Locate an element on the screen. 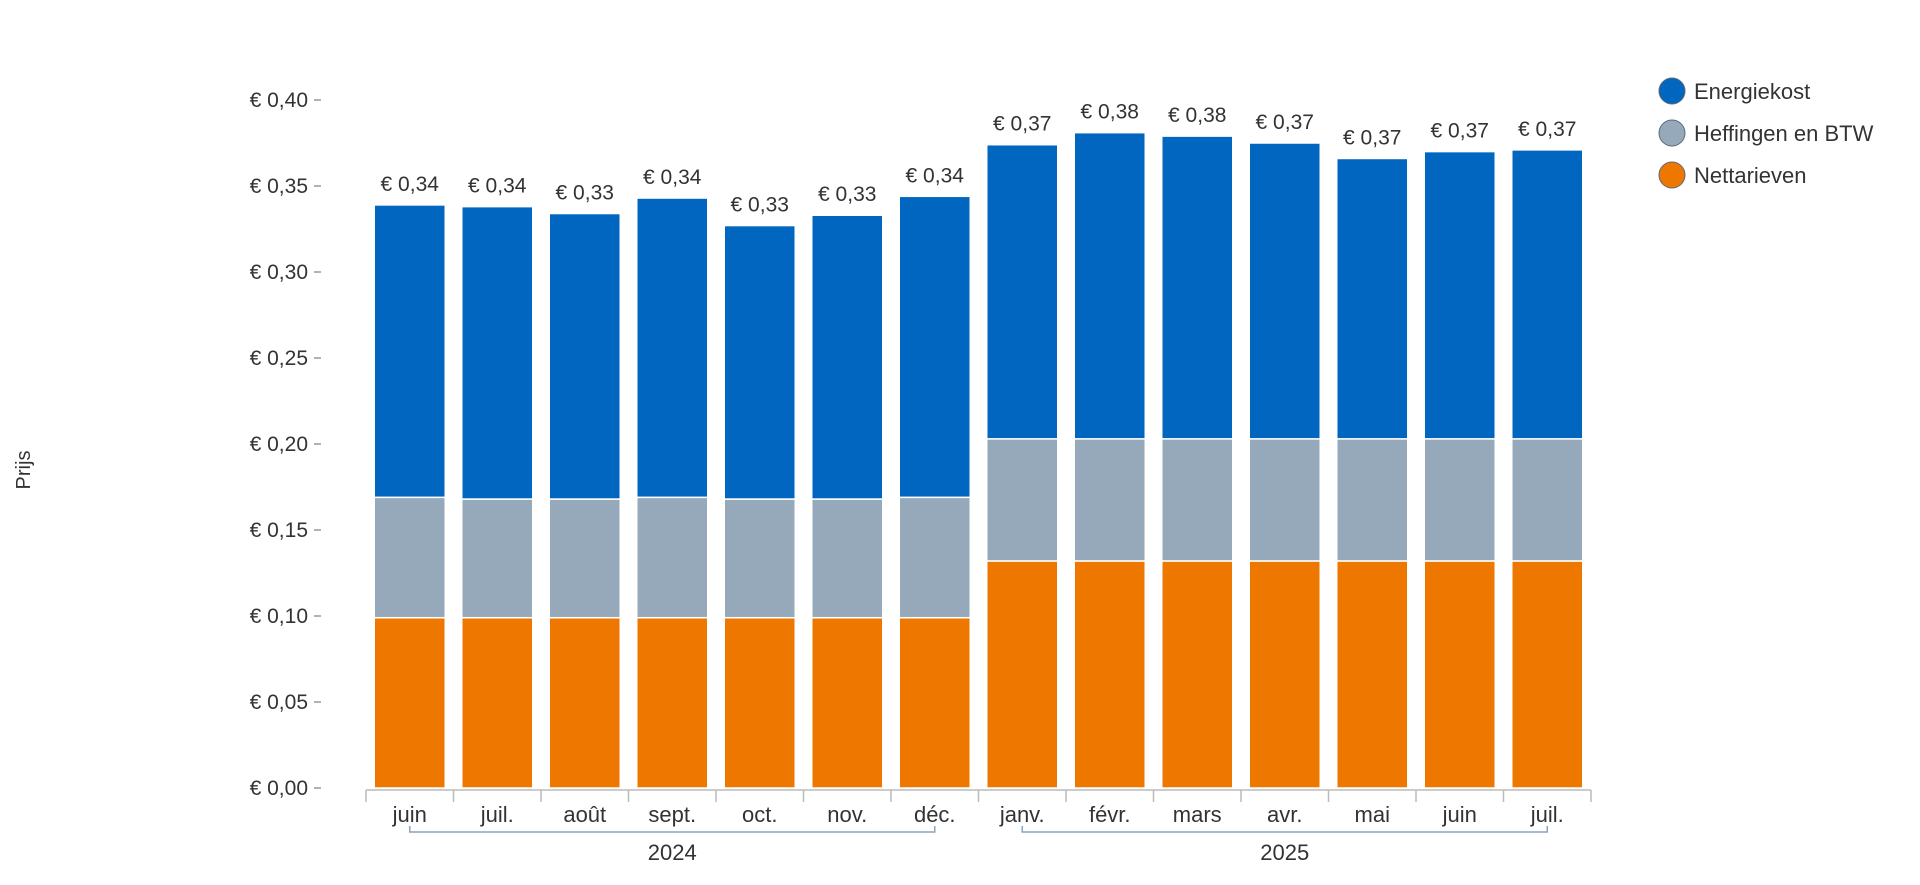  y-tick-label: € 0,35 is located at coordinates (279, 186).